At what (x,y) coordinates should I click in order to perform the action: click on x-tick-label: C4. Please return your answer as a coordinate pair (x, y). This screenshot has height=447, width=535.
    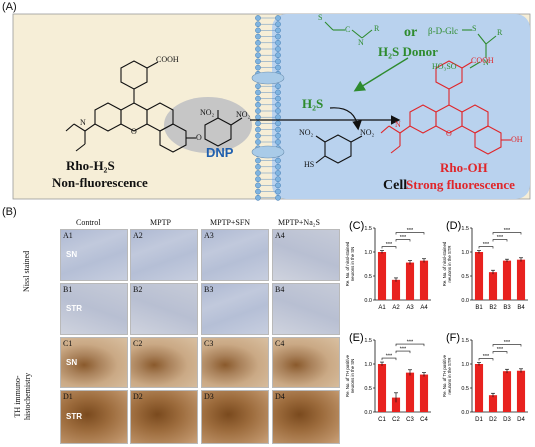
    Looking at the image, I should click on (424, 420).